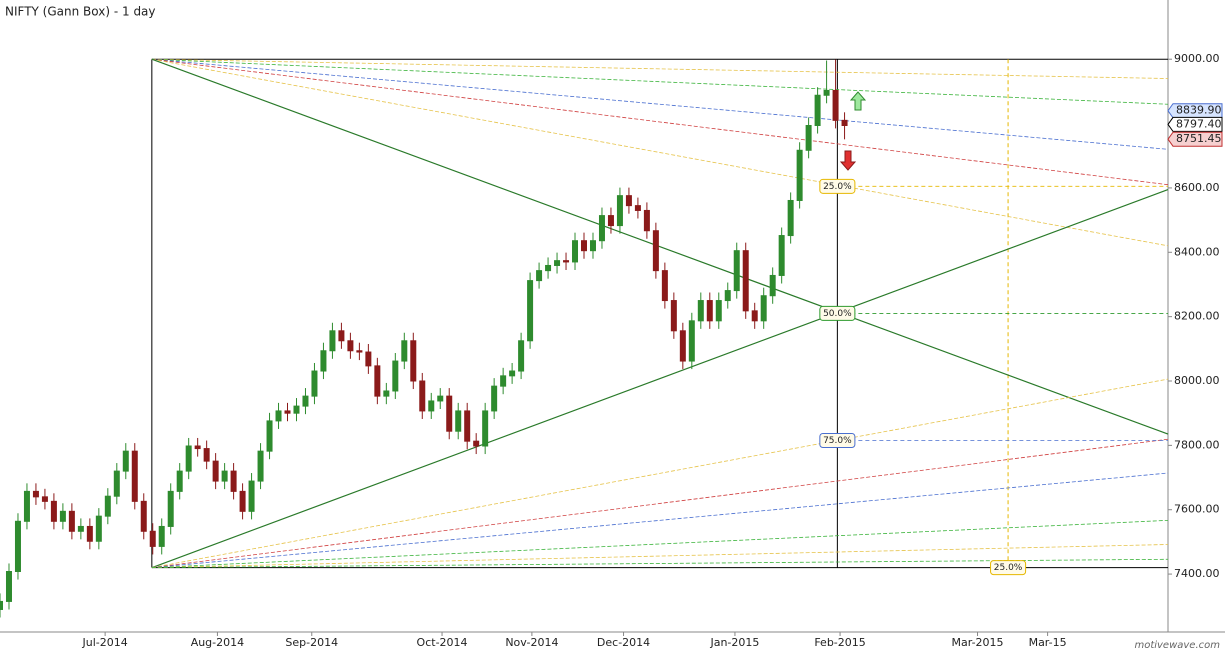 The width and height of the screenshot is (1225, 652). What do you see at coordinates (311, 642) in the screenshot?
I see `x-tick-label: Sep-2014` at bounding box center [311, 642].